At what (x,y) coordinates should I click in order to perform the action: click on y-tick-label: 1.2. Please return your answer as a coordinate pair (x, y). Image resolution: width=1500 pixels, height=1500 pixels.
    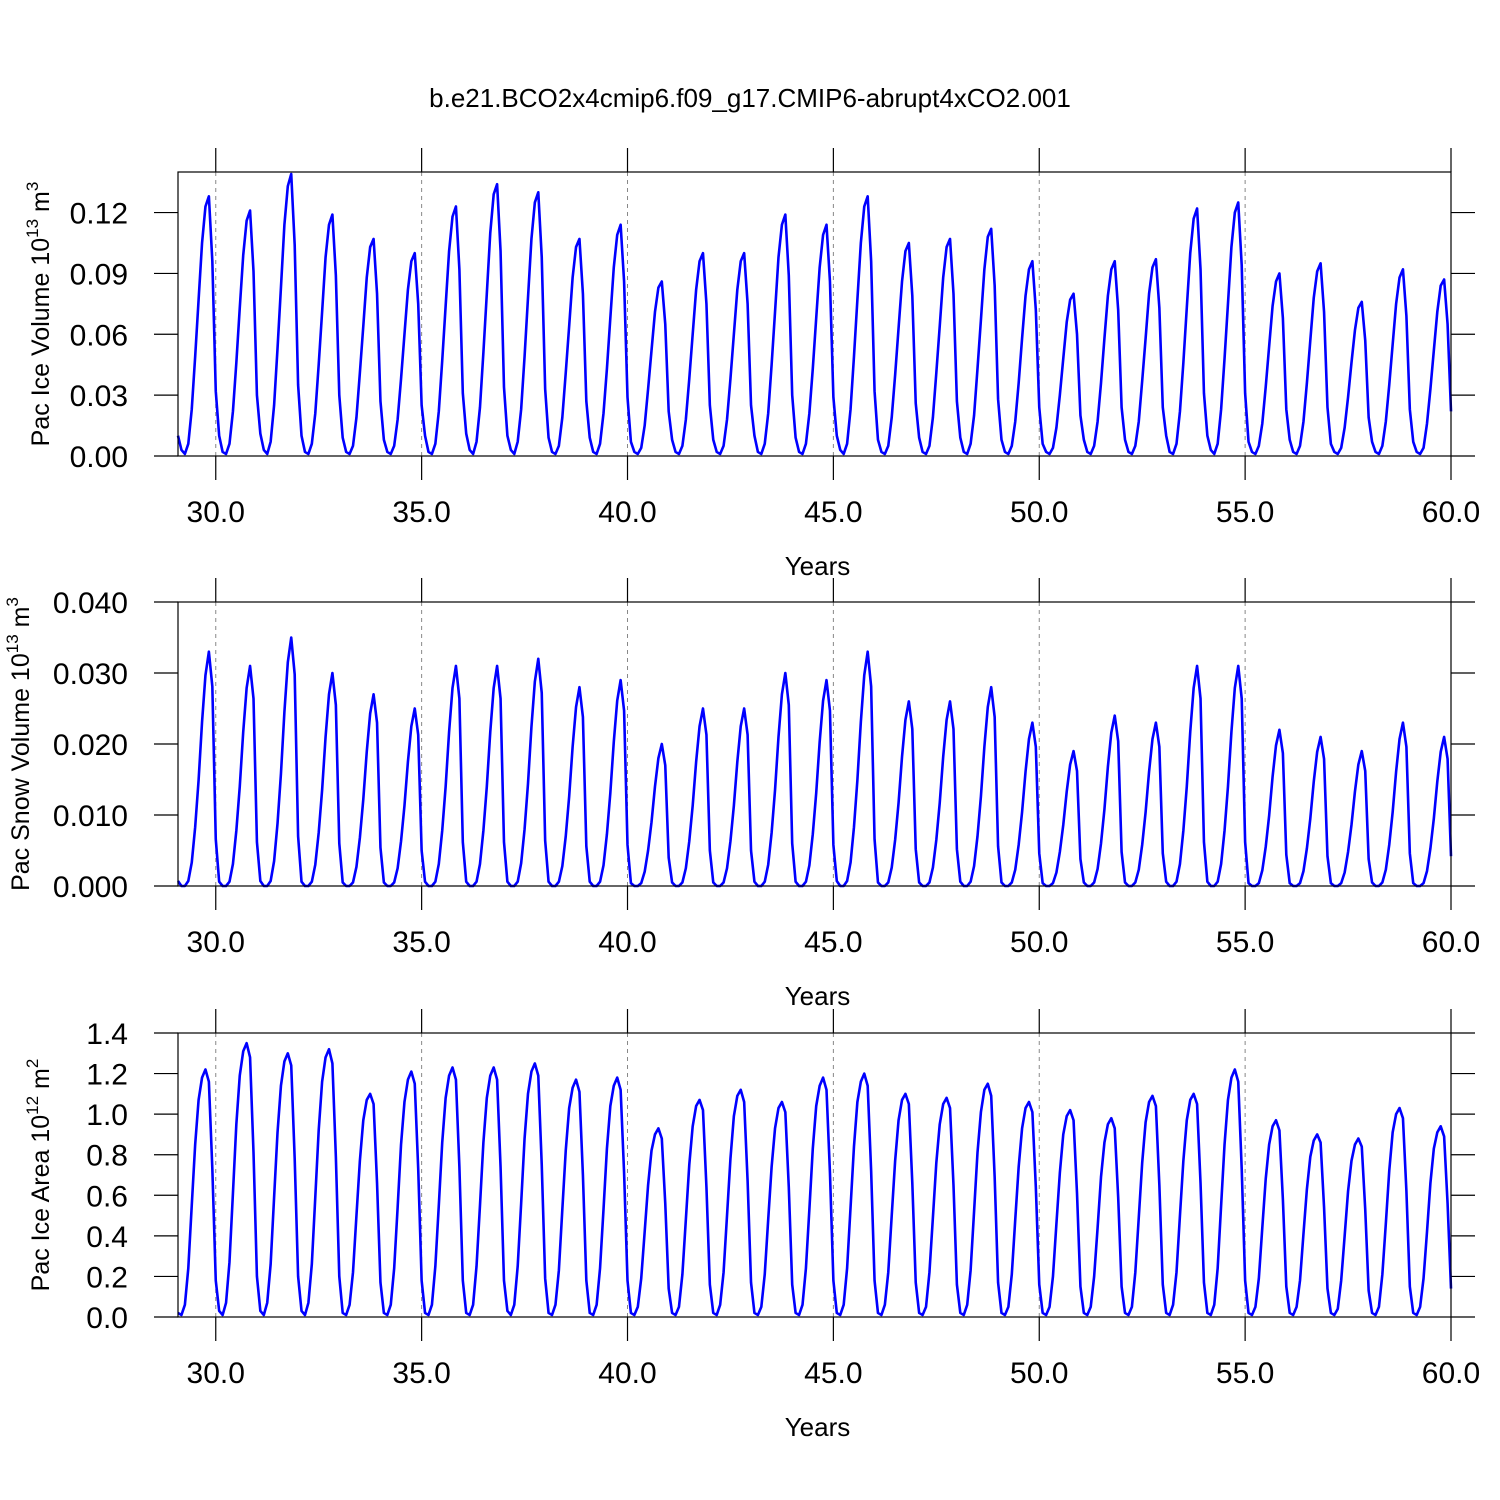
    Looking at the image, I should click on (107, 1075).